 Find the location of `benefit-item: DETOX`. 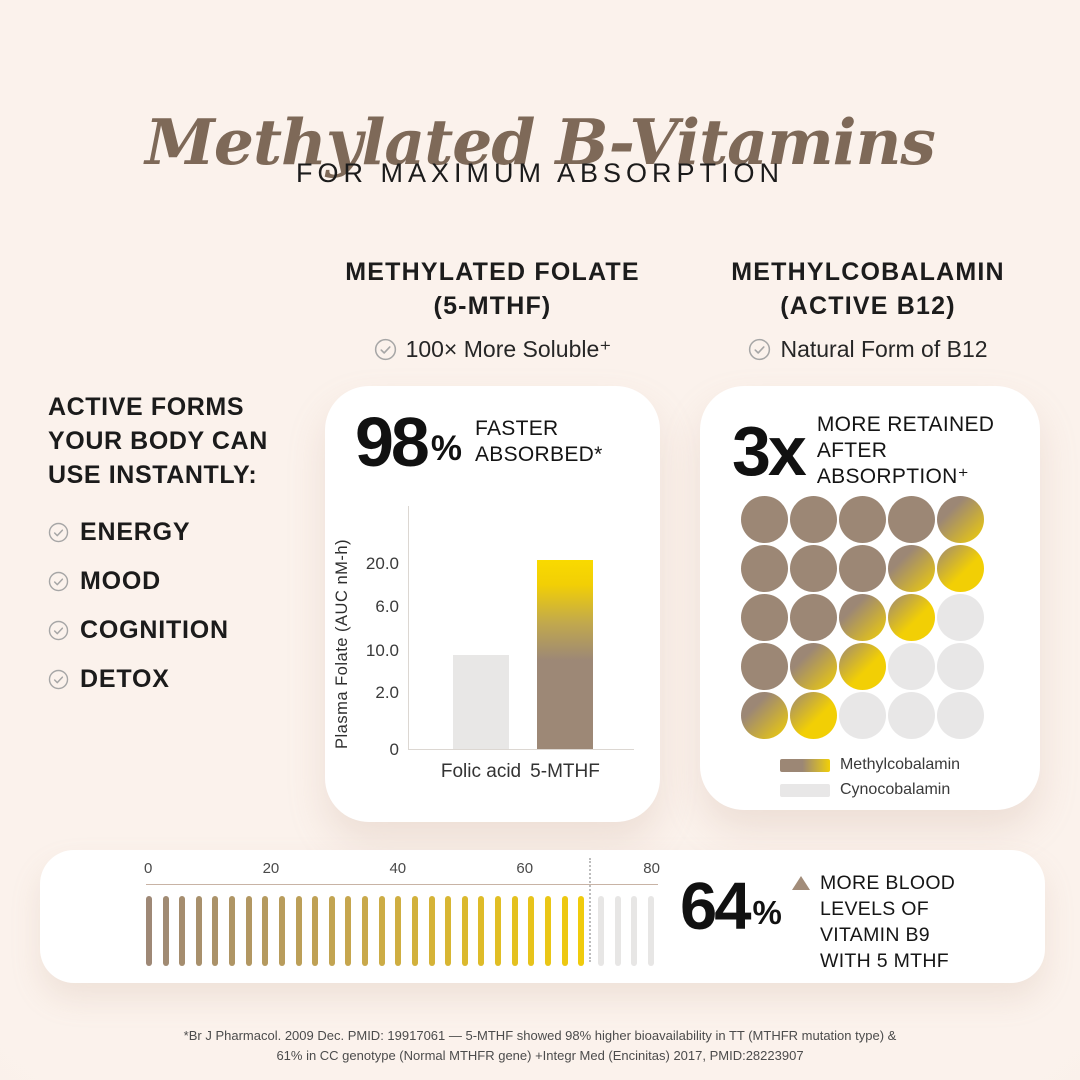

benefit-item: DETOX is located at coordinates (173, 679).